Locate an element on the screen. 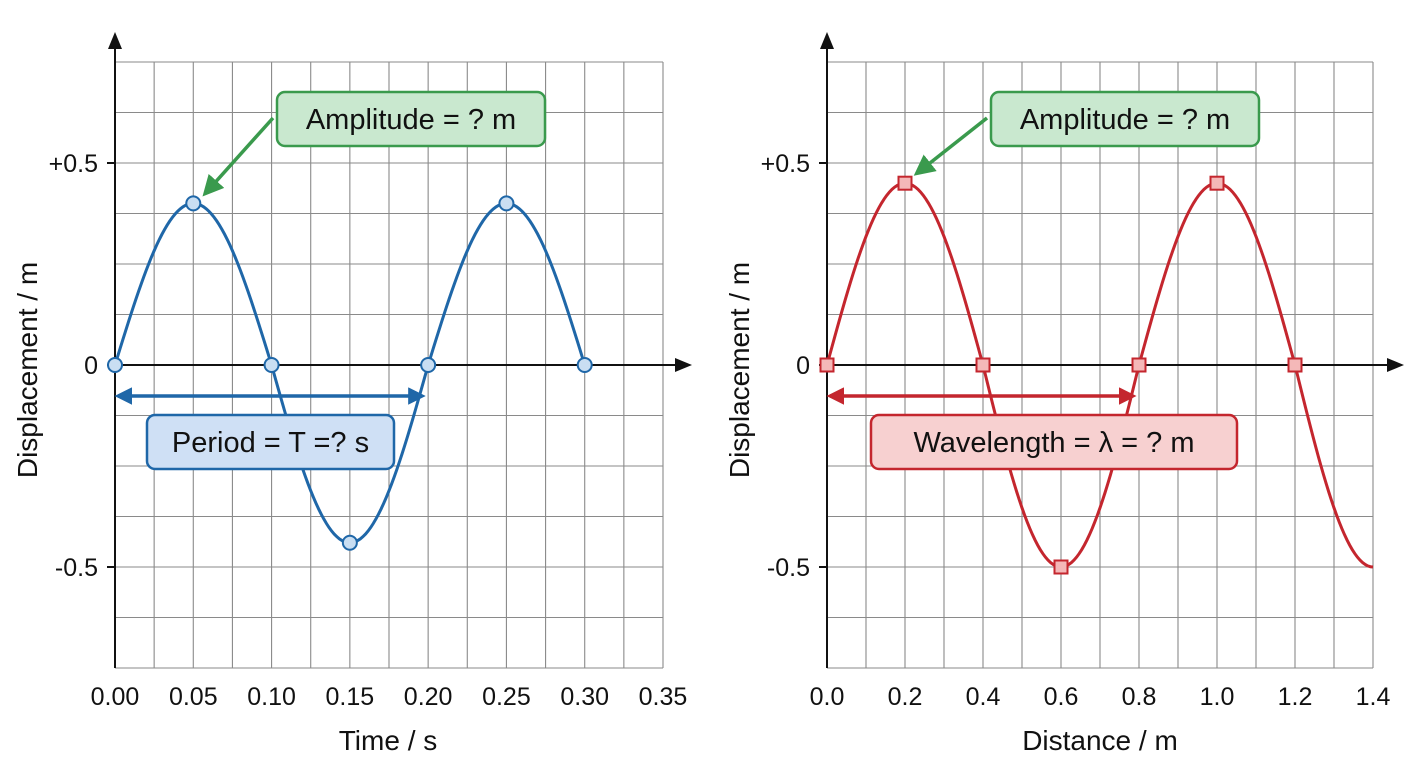  x-tick-label: 1.0 is located at coordinates (1217, 697).